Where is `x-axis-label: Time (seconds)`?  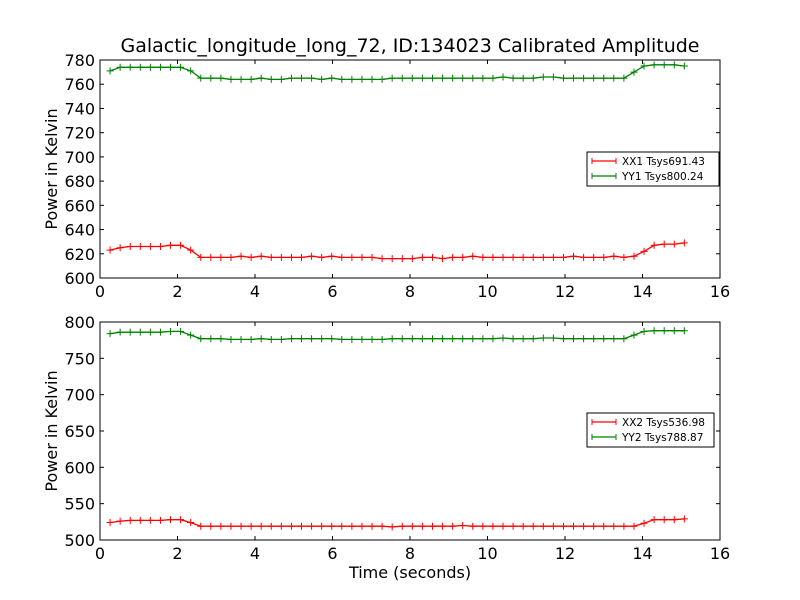 x-axis-label: Time (seconds) is located at coordinates (409, 572).